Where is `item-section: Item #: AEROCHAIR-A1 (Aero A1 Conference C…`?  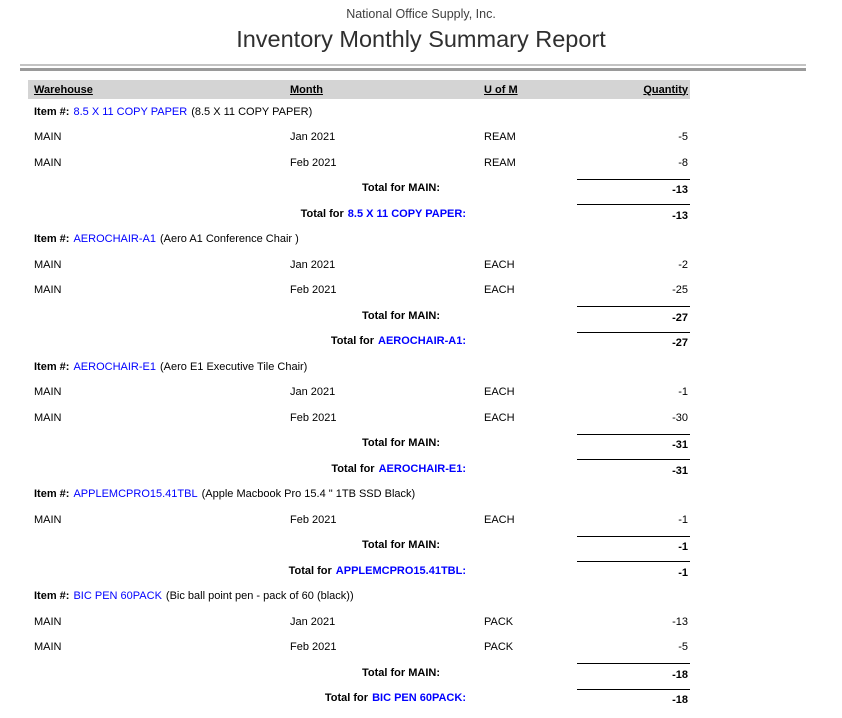 item-section: Item #: AEROCHAIR-A1 (Aero A1 Conference C… is located at coordinates (359, 291).